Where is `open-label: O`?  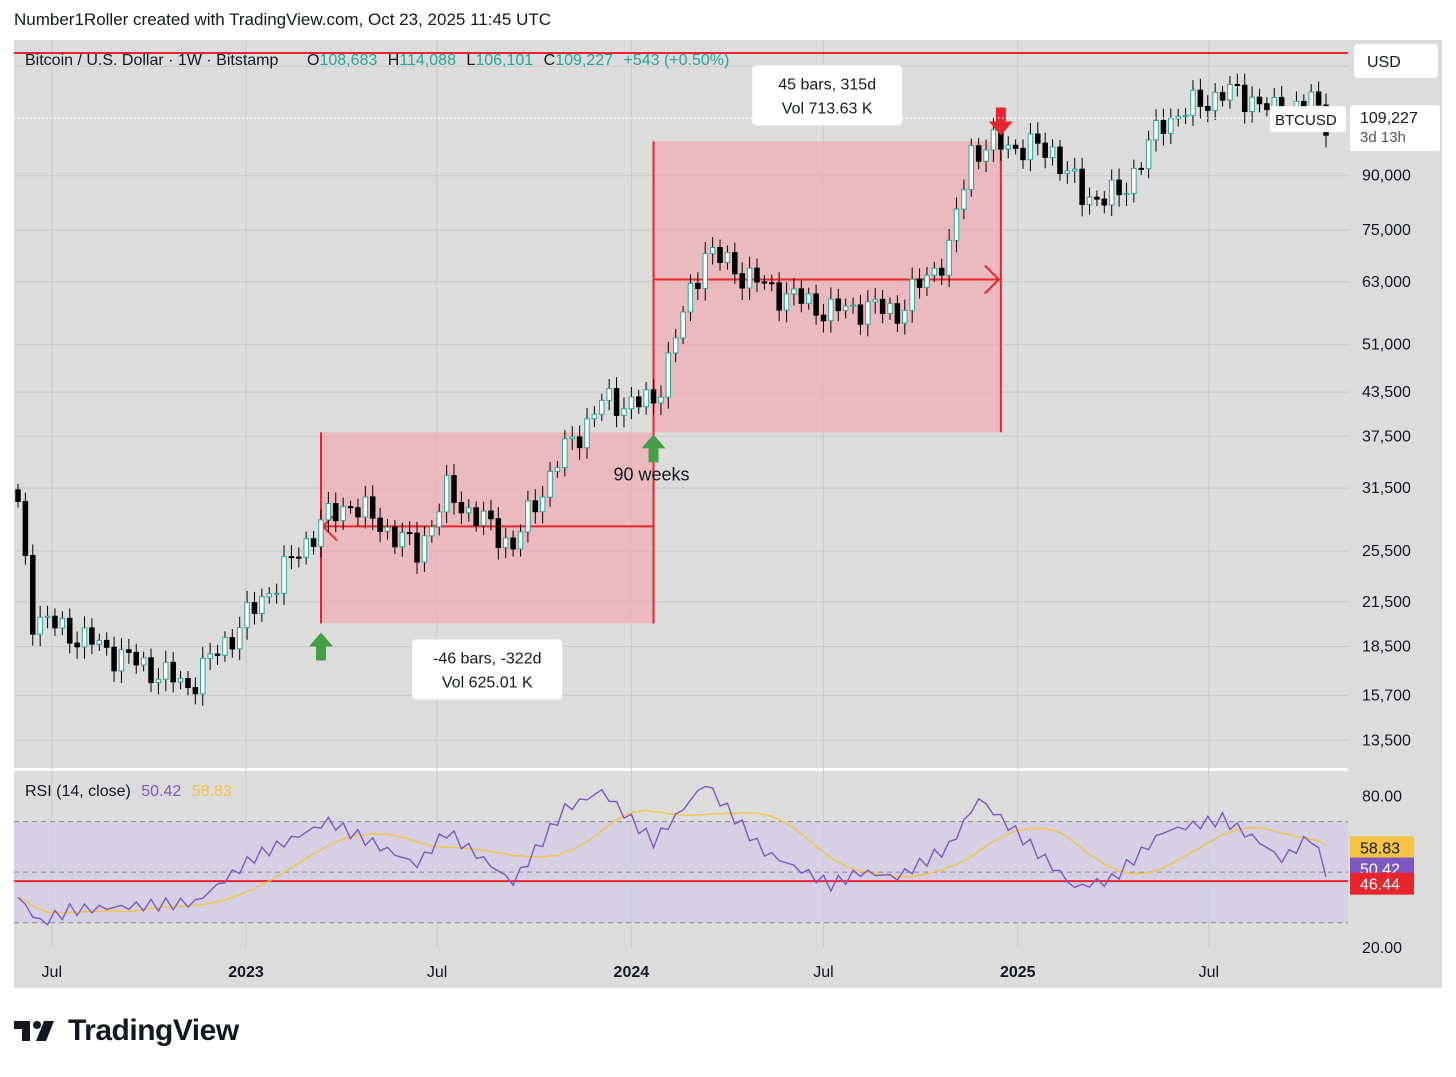 open-label: O is located at coordinates (313, 60).